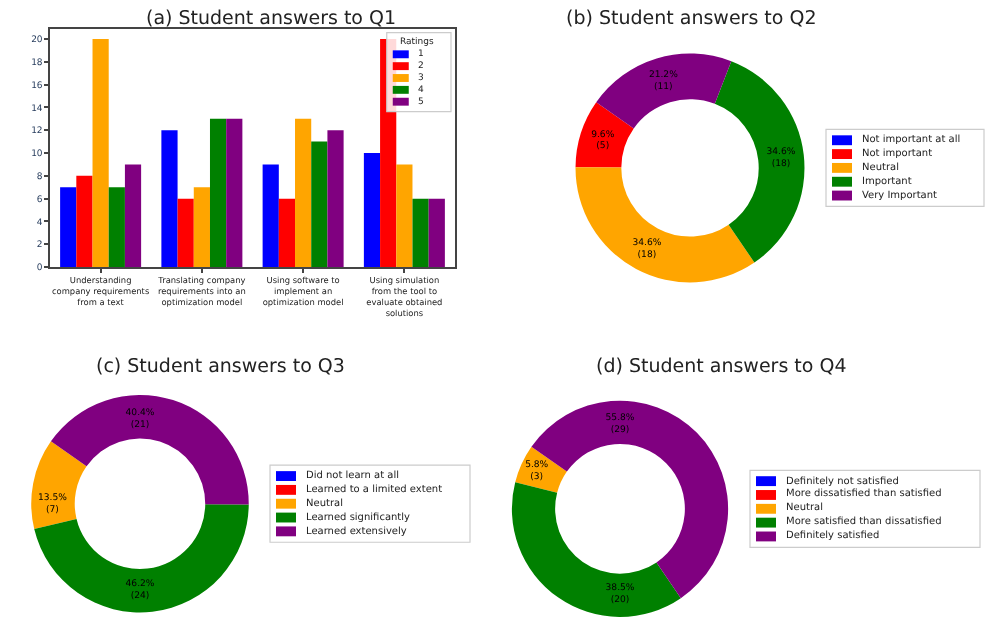  What do you see at coordinates (220, 367) in the screenshot?
I see `chart-title: (c) Student answers to Q3` at bounding box center [220, 367].